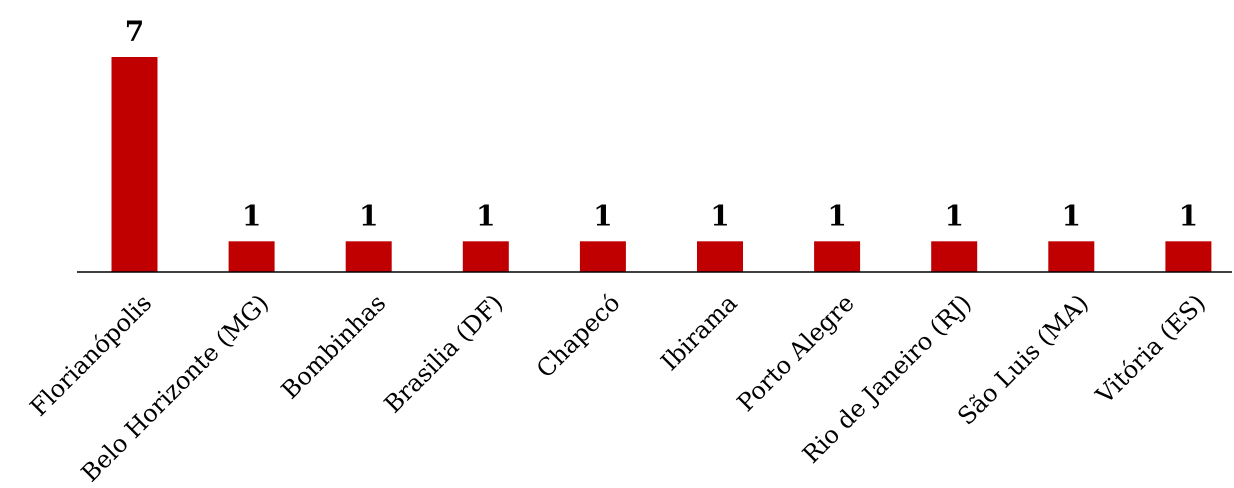 The width and height of the screenshot is (1234, 488). Describe the element at coordinates (1150, 349) in the screenshot. I see `x-tick-label: Vitória (ES)` at that location.